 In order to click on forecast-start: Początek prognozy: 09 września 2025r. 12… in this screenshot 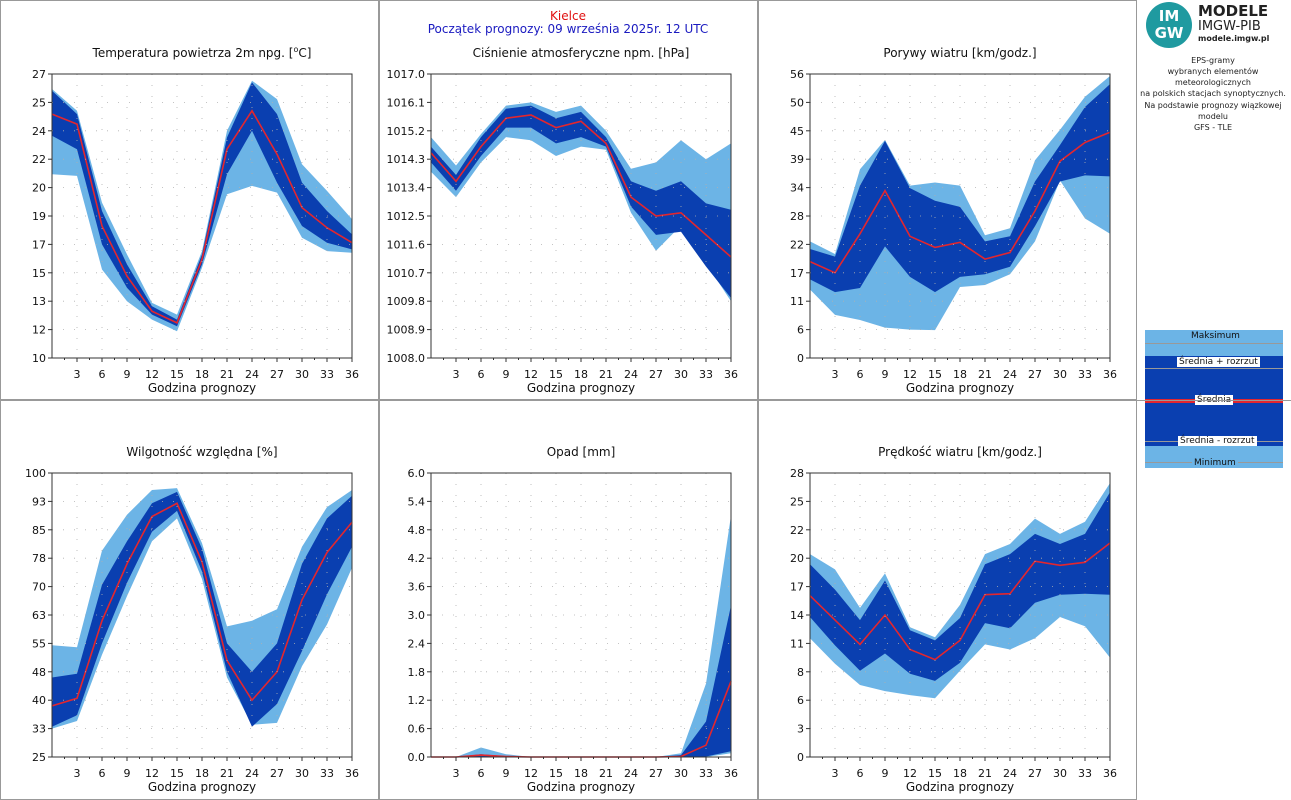, I will do `click(568, 29)`.